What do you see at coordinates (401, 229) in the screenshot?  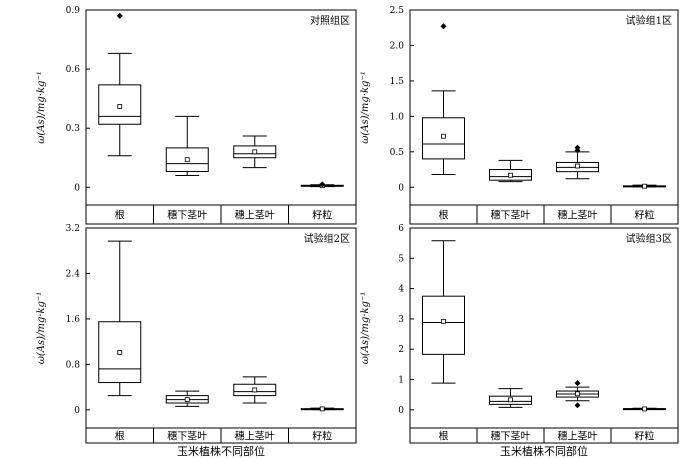 I see `y-tick-label: 6` at bounding box center [401, 229].